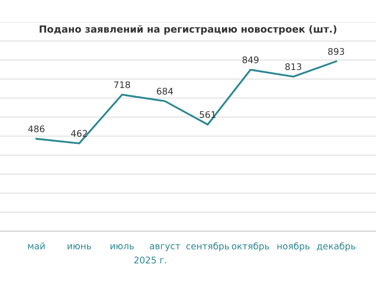 The image size is (376, 282). I want to click on text: 2025 г., so click(150, 260).